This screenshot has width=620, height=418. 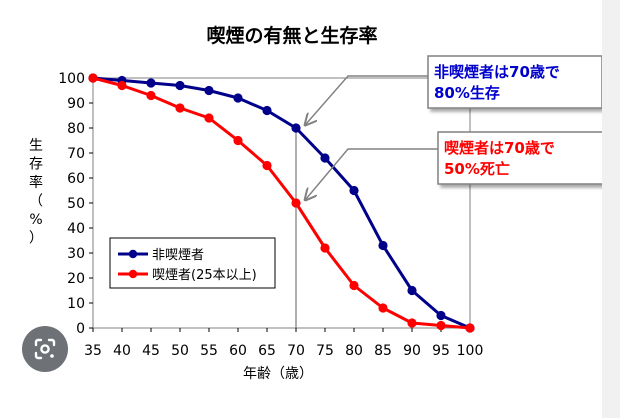 What do you see at coordinates (36, 192) in the screenshot?
I see `y-axis-label: 生存率 （% ）` at bounding box center [36, 192].